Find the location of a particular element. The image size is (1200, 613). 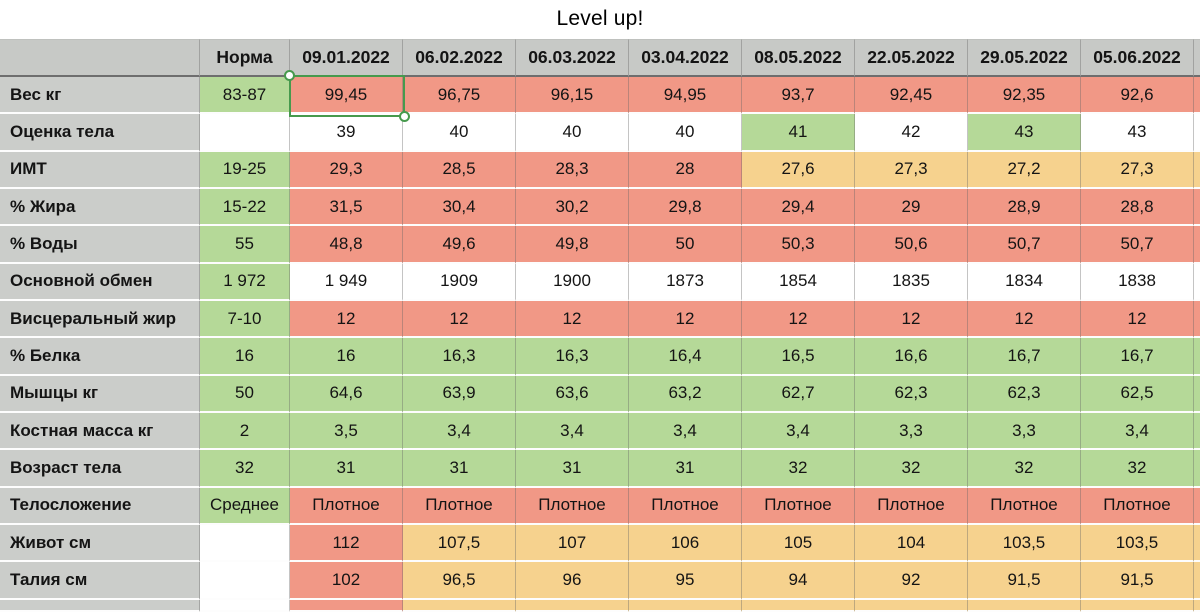

norm-cell: 50 is located at coordinates (245, 394).